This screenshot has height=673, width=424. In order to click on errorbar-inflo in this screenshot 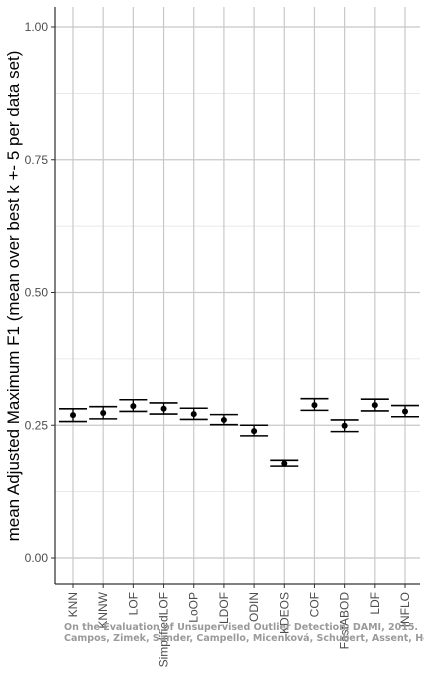, I will do `click(405, 411)`.